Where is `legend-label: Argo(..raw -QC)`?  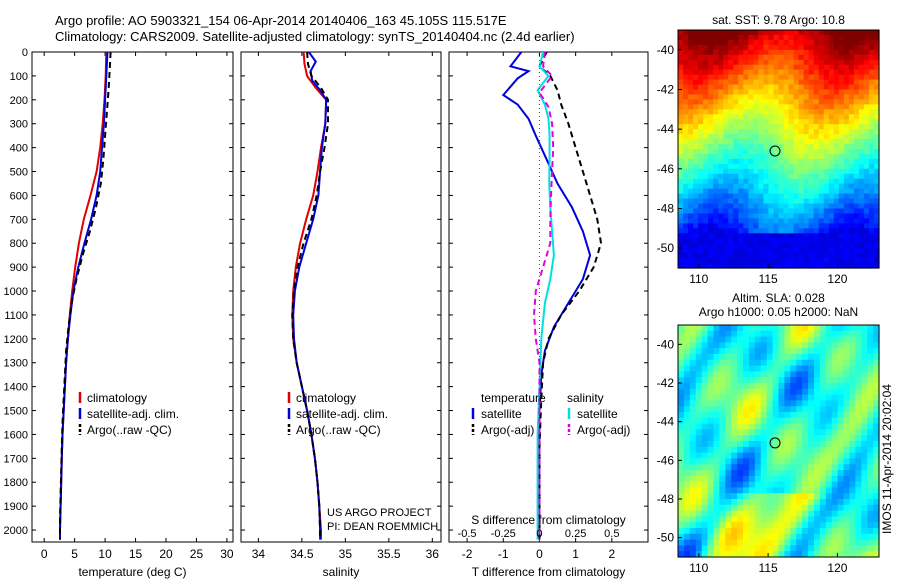 legend-label: Argo(..raw -QC) is located at coordinates (338, 430).